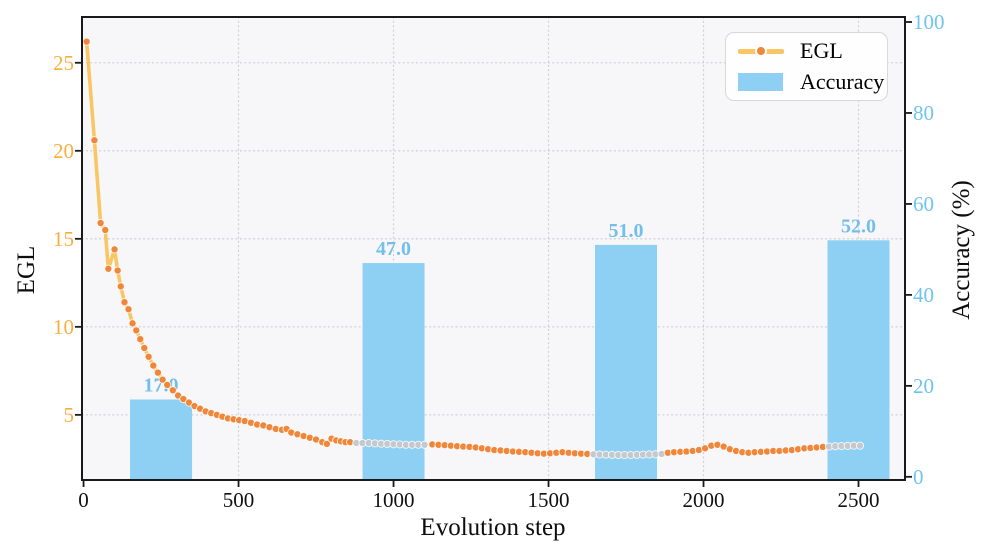  Describe the element at coordinates (63, 150) in the screenshot. I see `y-left-tick-label: 20` at that location.